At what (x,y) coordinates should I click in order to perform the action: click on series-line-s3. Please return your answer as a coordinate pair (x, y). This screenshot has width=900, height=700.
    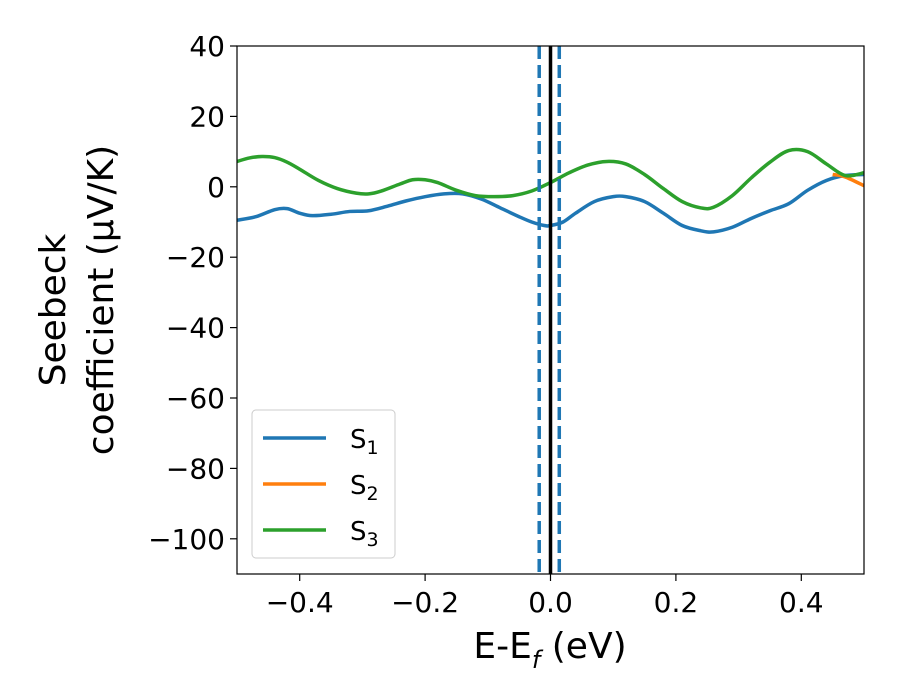
    Looking at the image, I should click on (550, 179).